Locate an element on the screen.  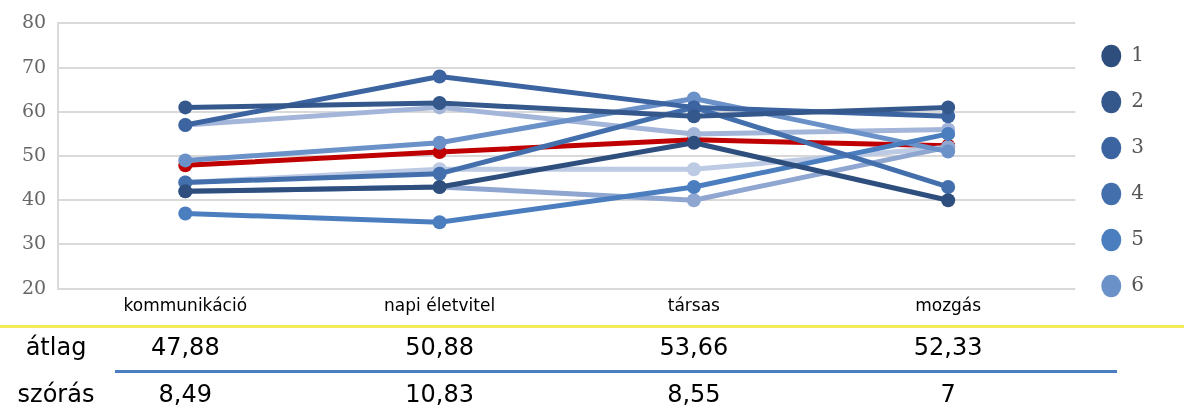
y-tick-label: 30 is located at coordinates (34, 242).